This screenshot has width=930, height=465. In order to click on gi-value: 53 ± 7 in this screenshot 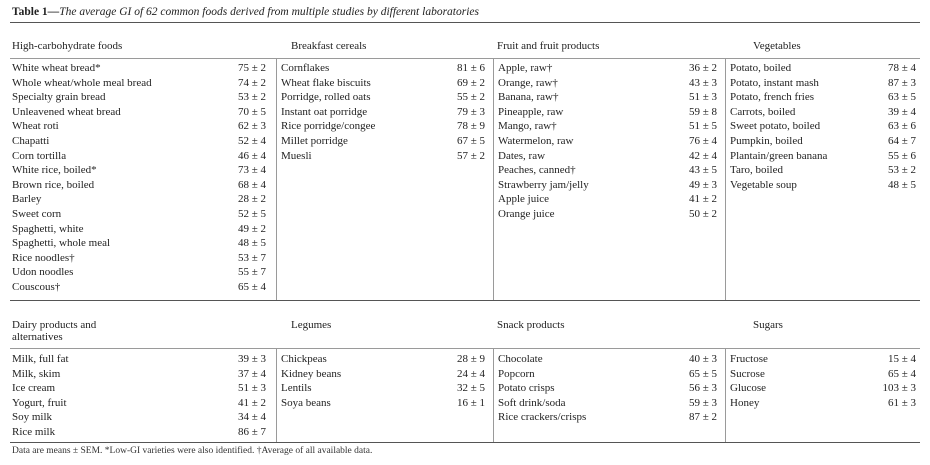, I will do `click(251, 257)`.